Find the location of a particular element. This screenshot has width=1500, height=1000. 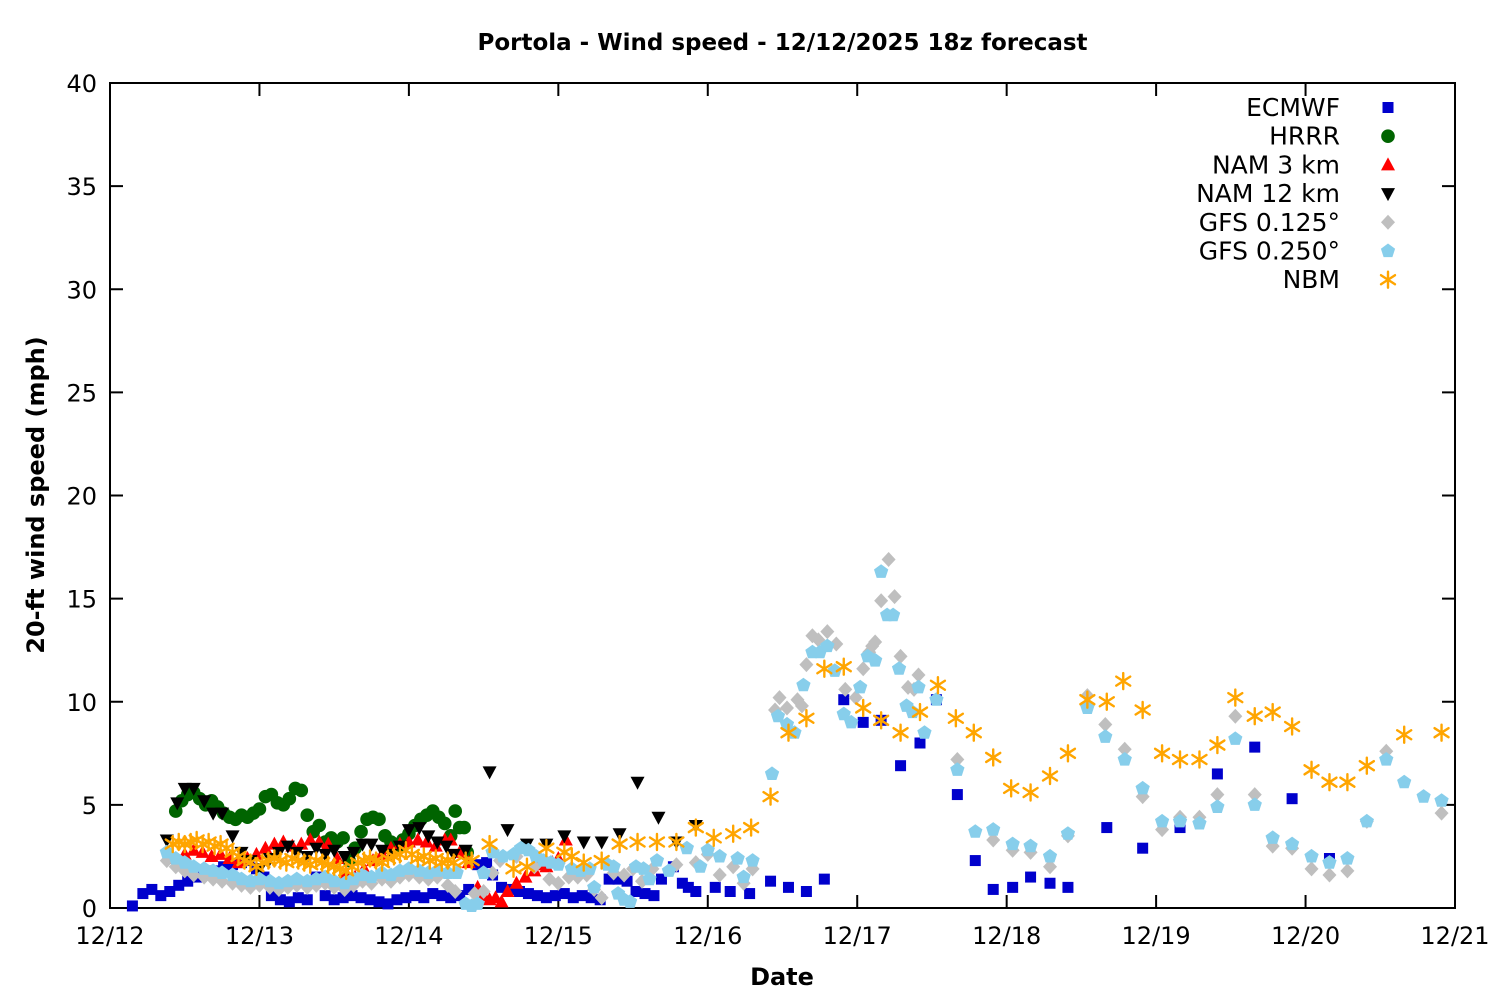

legend-label-gfs-0-125: GFS 0.125° is located at coordinates (1269, 222).